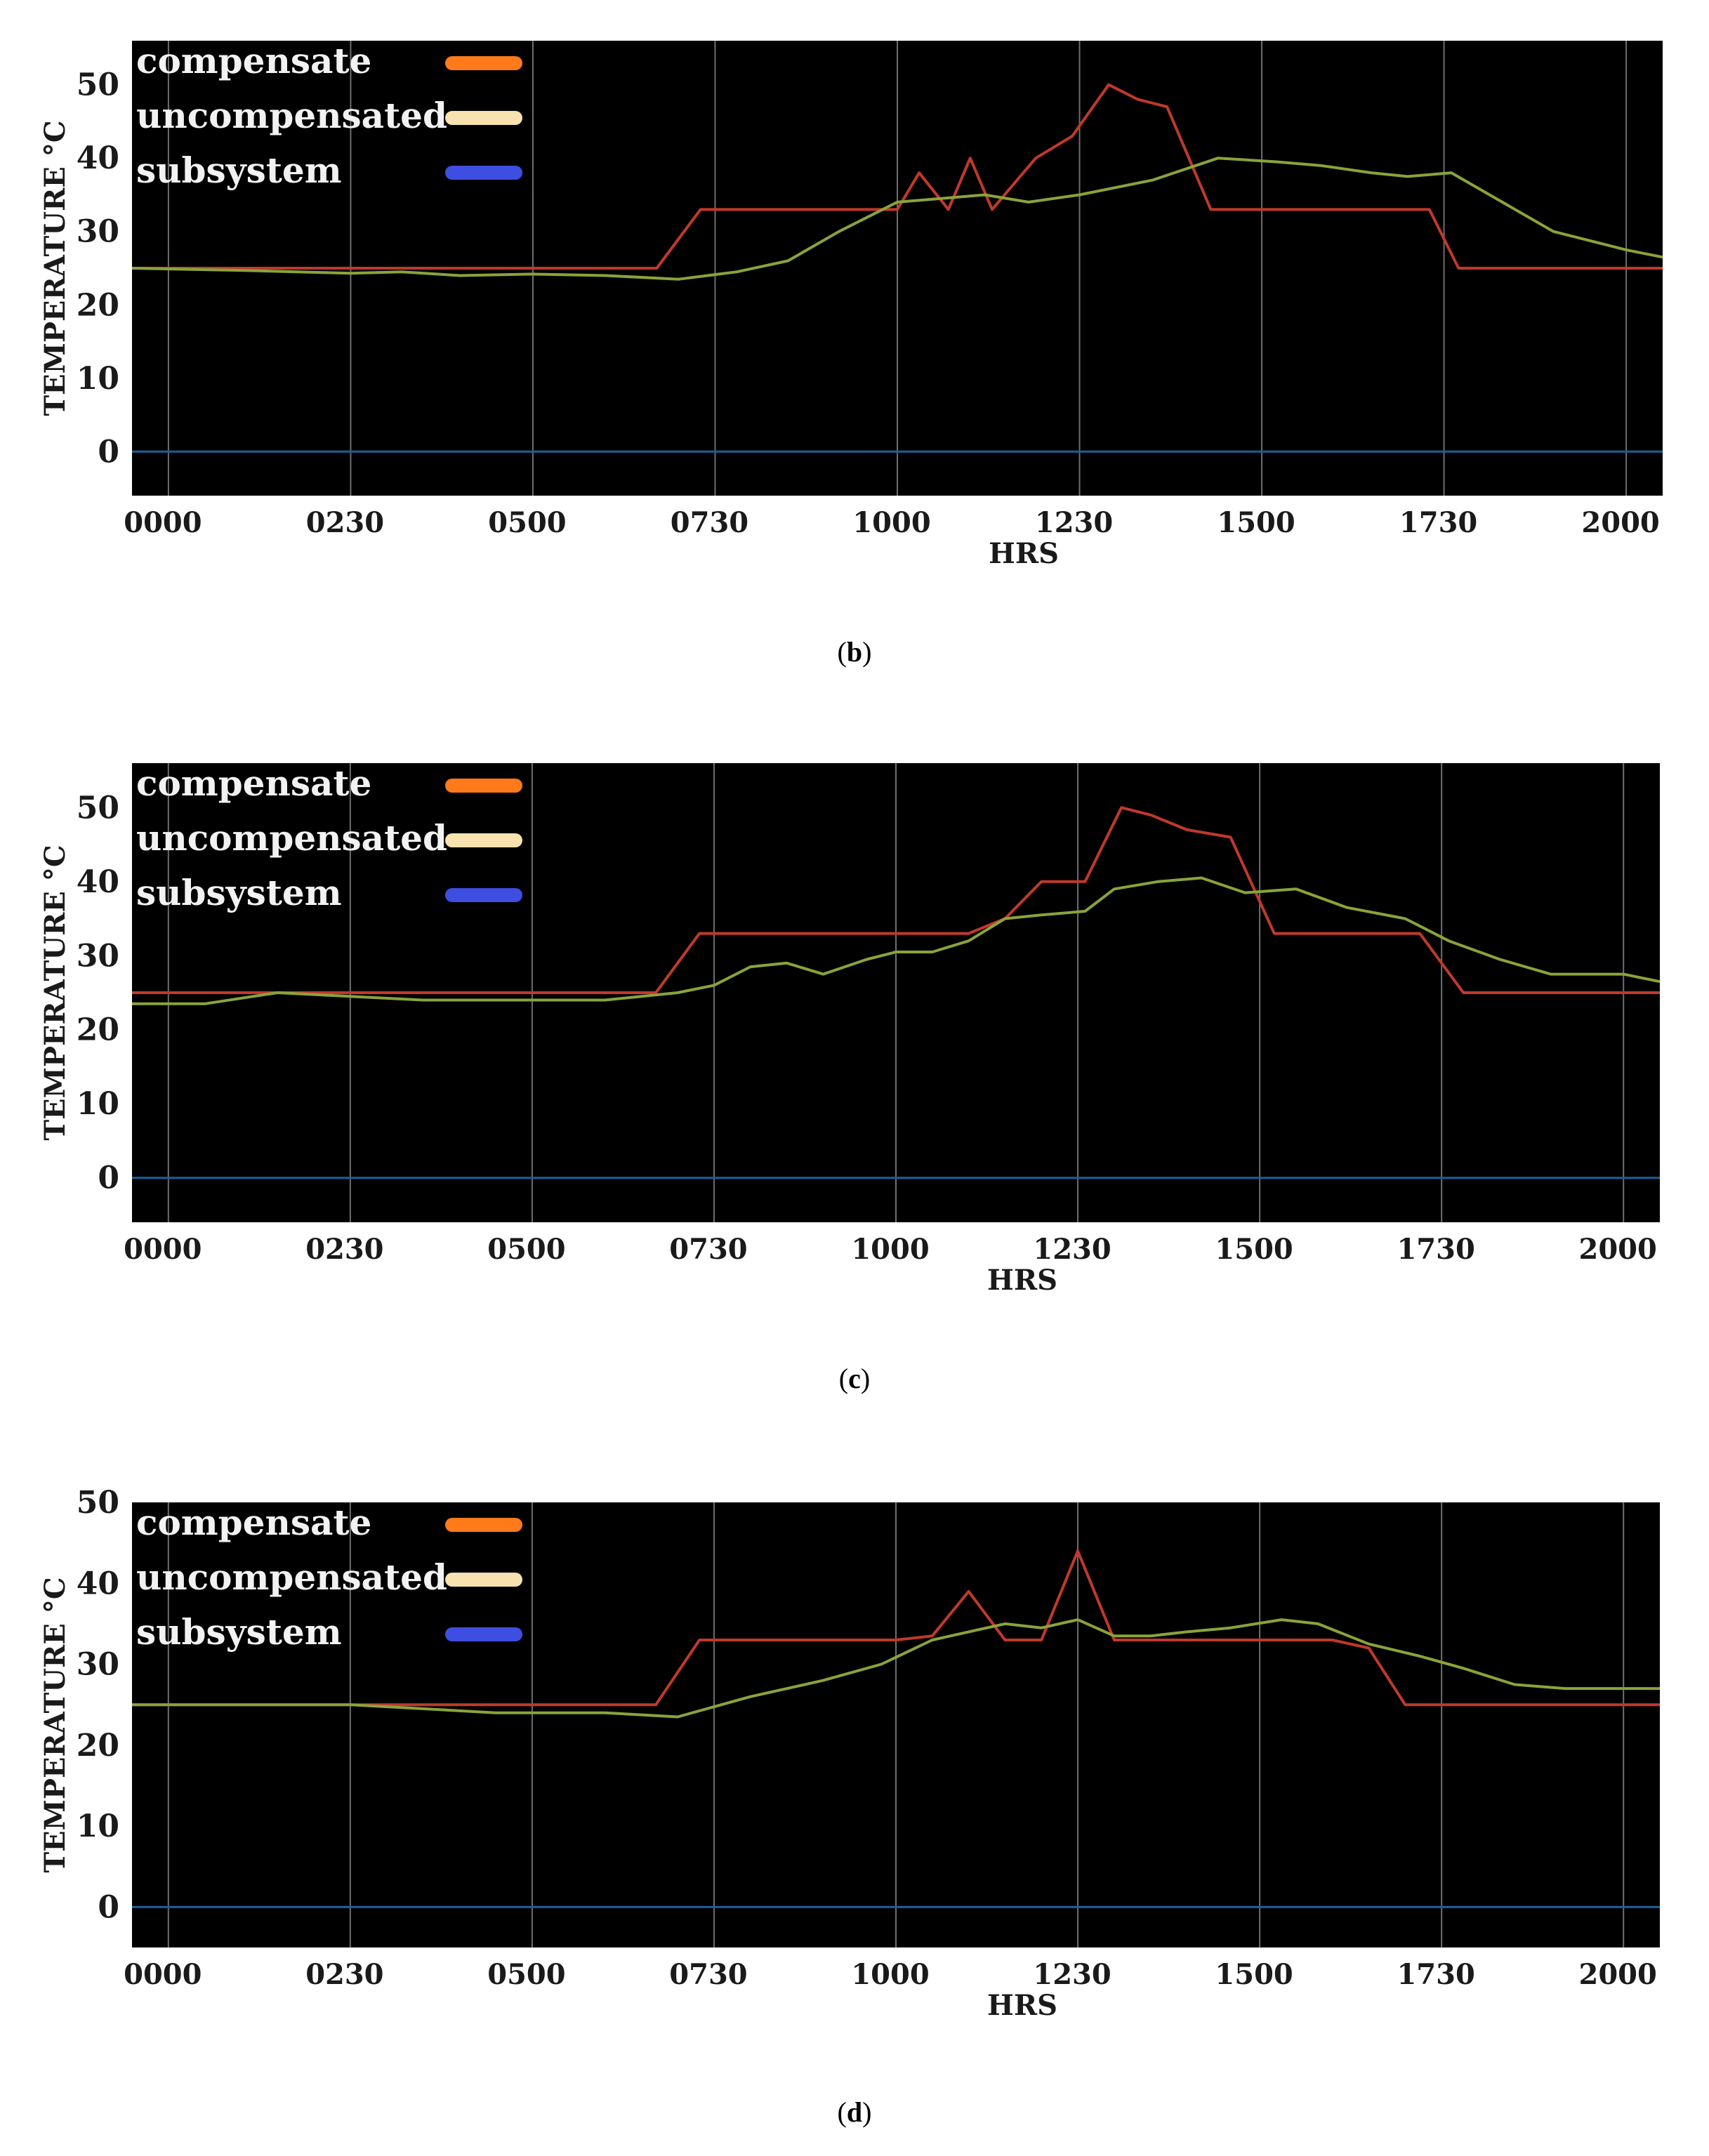 The width and height of the screenshot is (1709, 2156). Describe the element at coordinates (98, 1583) in the screenshot. I see `y-tick-label-d-4: 40` at that location.